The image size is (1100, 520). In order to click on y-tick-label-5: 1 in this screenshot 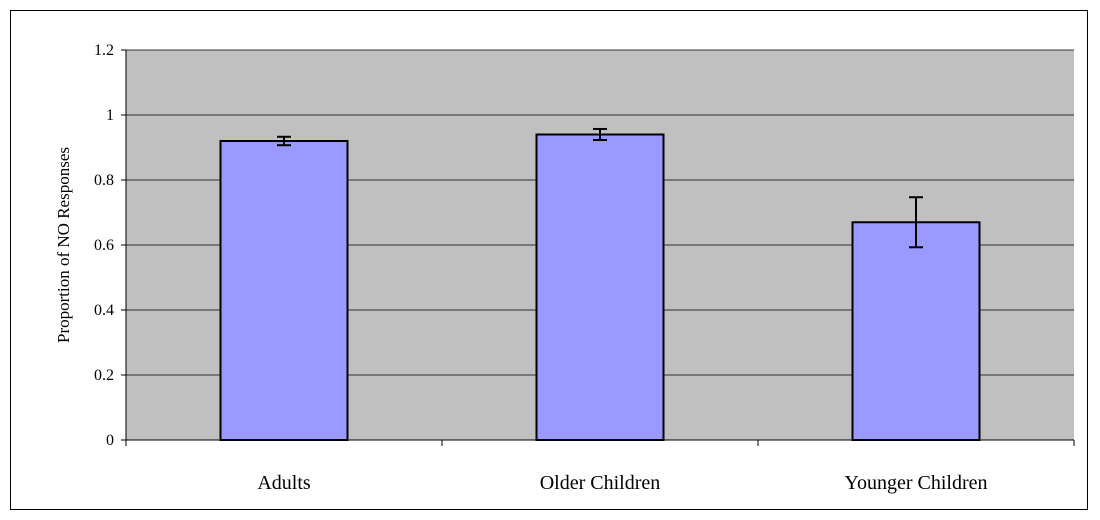, I will do `click(110, 115)`.